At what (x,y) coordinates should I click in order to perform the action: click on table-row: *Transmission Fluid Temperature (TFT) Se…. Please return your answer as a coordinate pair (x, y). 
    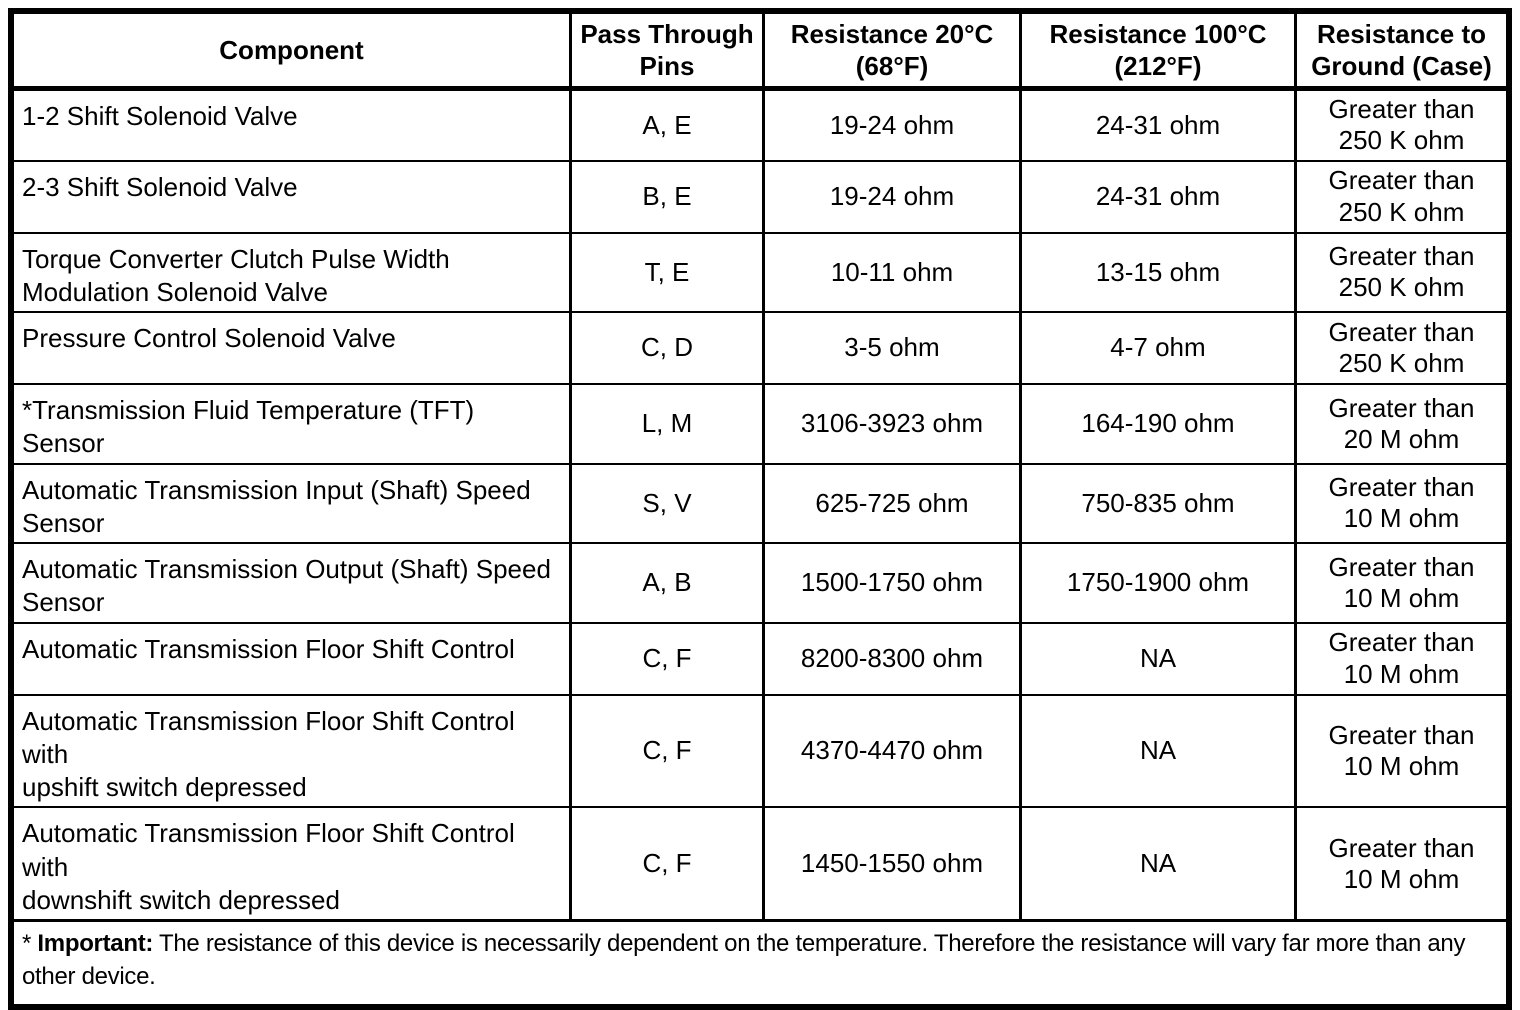
    Looking at the image, I should click on (760, 424).